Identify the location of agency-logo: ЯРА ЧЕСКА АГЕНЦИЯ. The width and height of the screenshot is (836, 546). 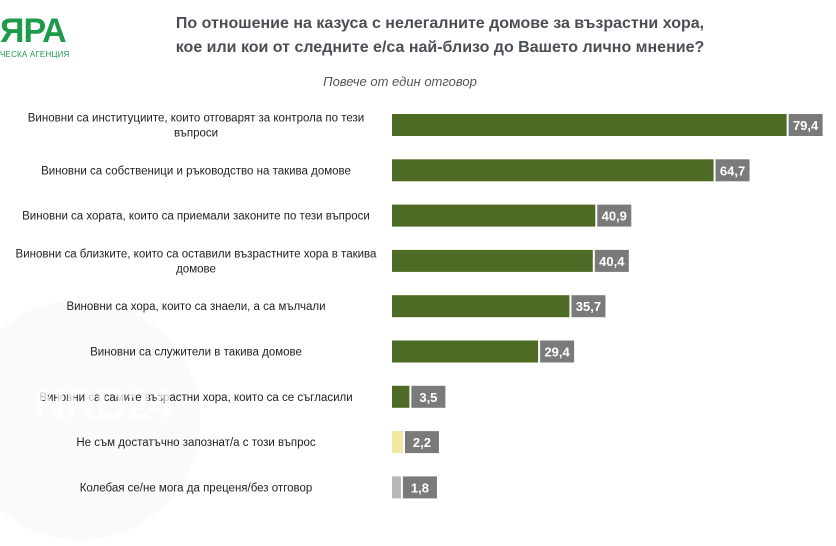
(45, 36).